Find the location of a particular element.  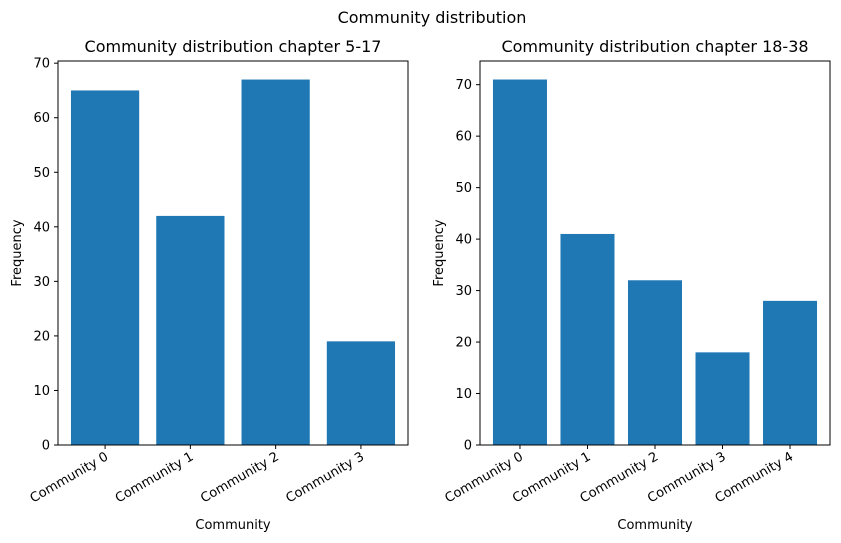

y-axis-label-left: Frequency is located at coordinates (17, 252).